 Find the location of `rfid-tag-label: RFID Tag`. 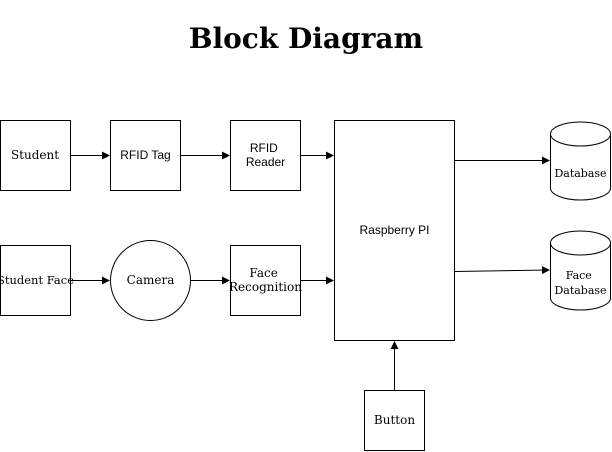

rfid-tag-label: RFID Tag is located at coordinates (145, 155).